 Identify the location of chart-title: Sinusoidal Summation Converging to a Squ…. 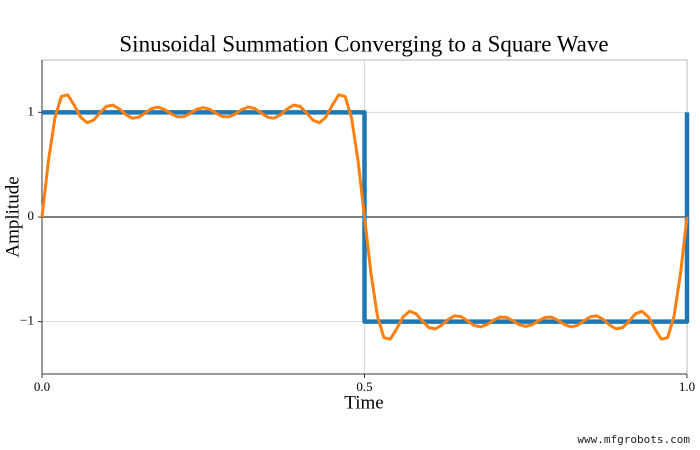
(363, 43).